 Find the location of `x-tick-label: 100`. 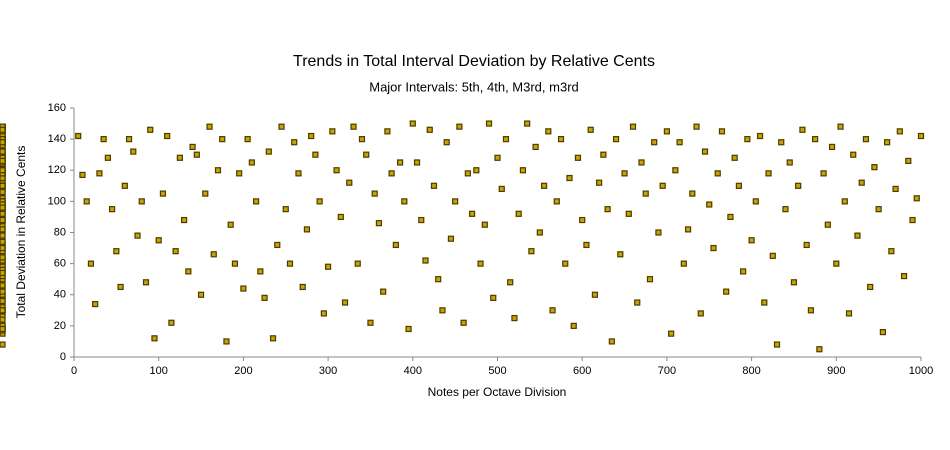

x-tick-label: 100 is located at coordinates (159, 371).